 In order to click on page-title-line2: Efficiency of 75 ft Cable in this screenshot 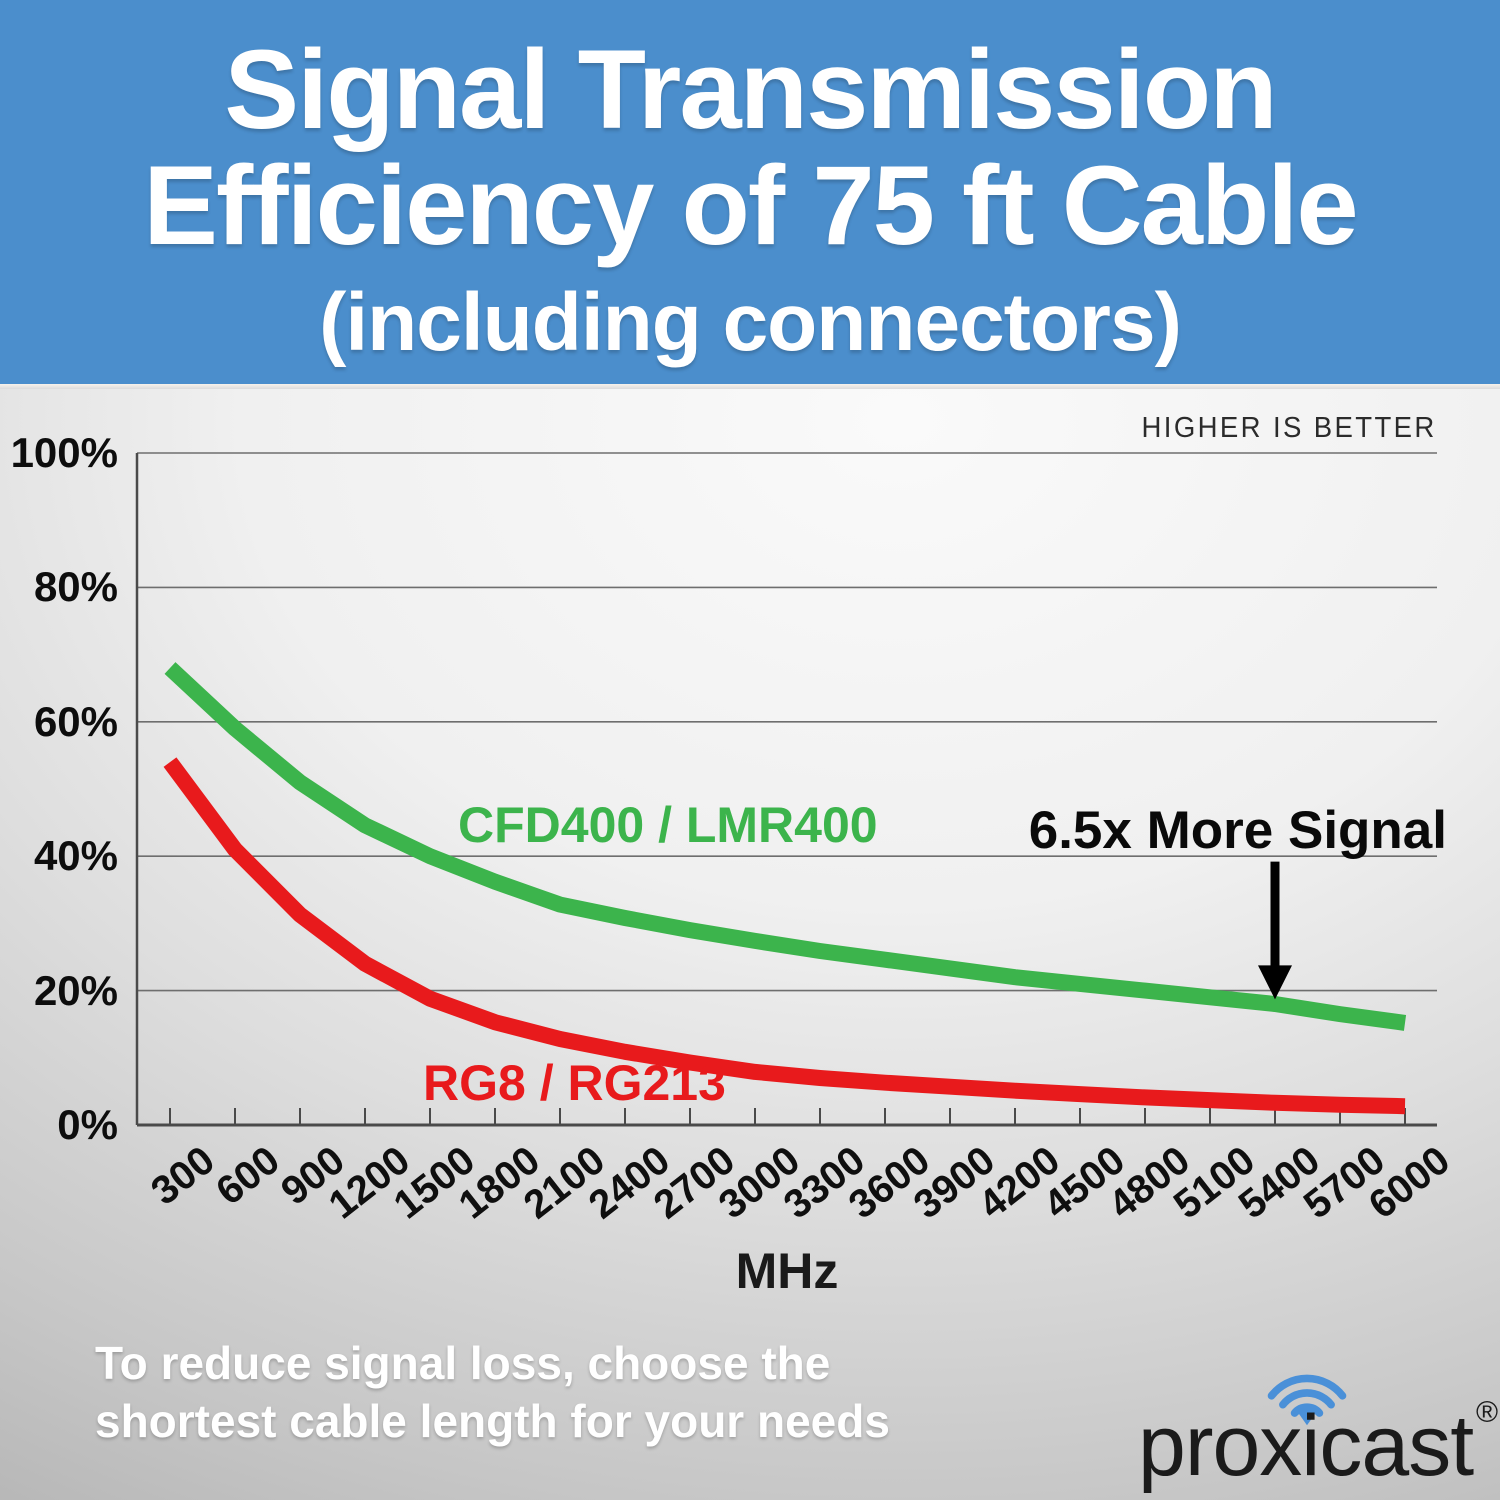, I will do `click(750, 205)`.